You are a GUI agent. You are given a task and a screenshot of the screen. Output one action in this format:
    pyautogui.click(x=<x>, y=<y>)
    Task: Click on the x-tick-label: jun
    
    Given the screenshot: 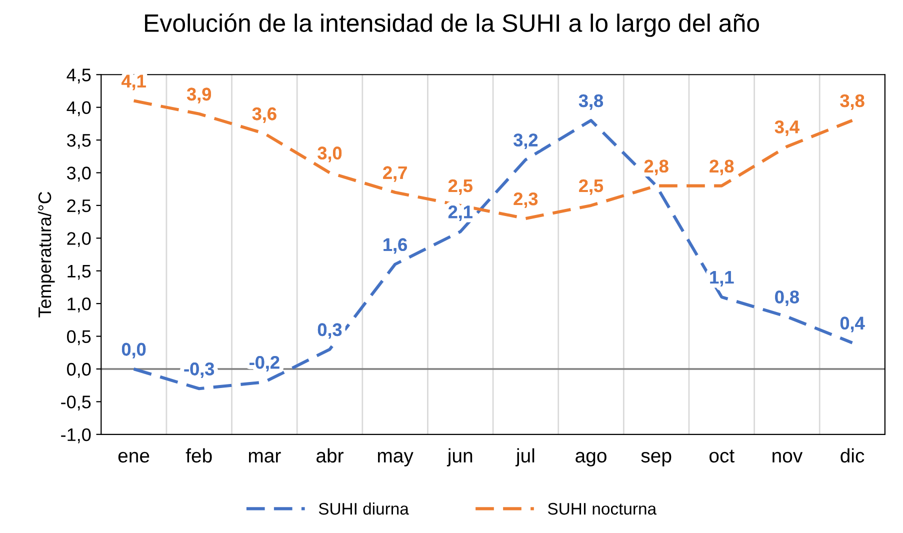 What is the action you would take?
    pyautogui.click(x=459, y=457)
    